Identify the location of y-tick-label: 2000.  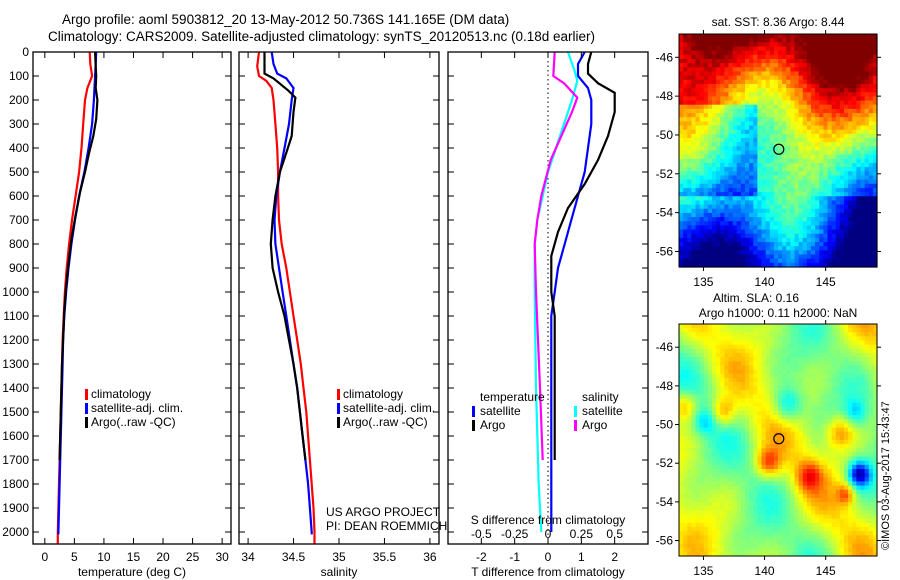
(15, 532).